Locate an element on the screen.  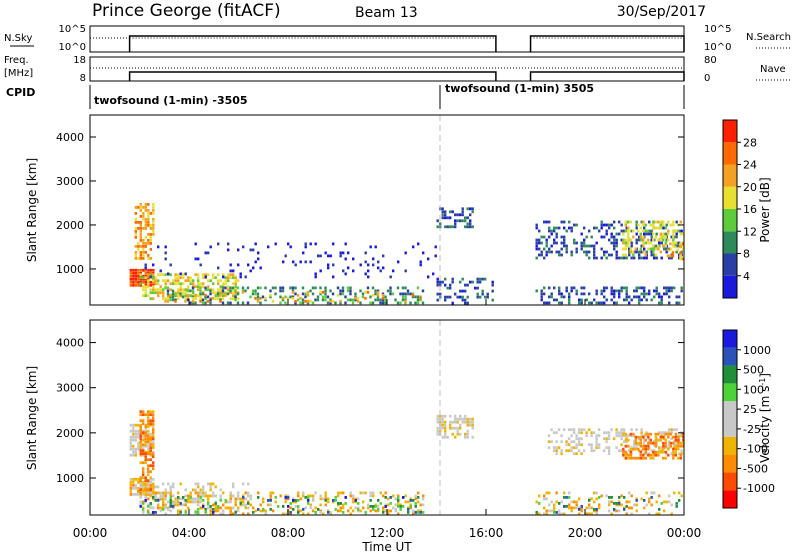
power-ylabel: Slant Range [km] is located at coordinates (32, 210).